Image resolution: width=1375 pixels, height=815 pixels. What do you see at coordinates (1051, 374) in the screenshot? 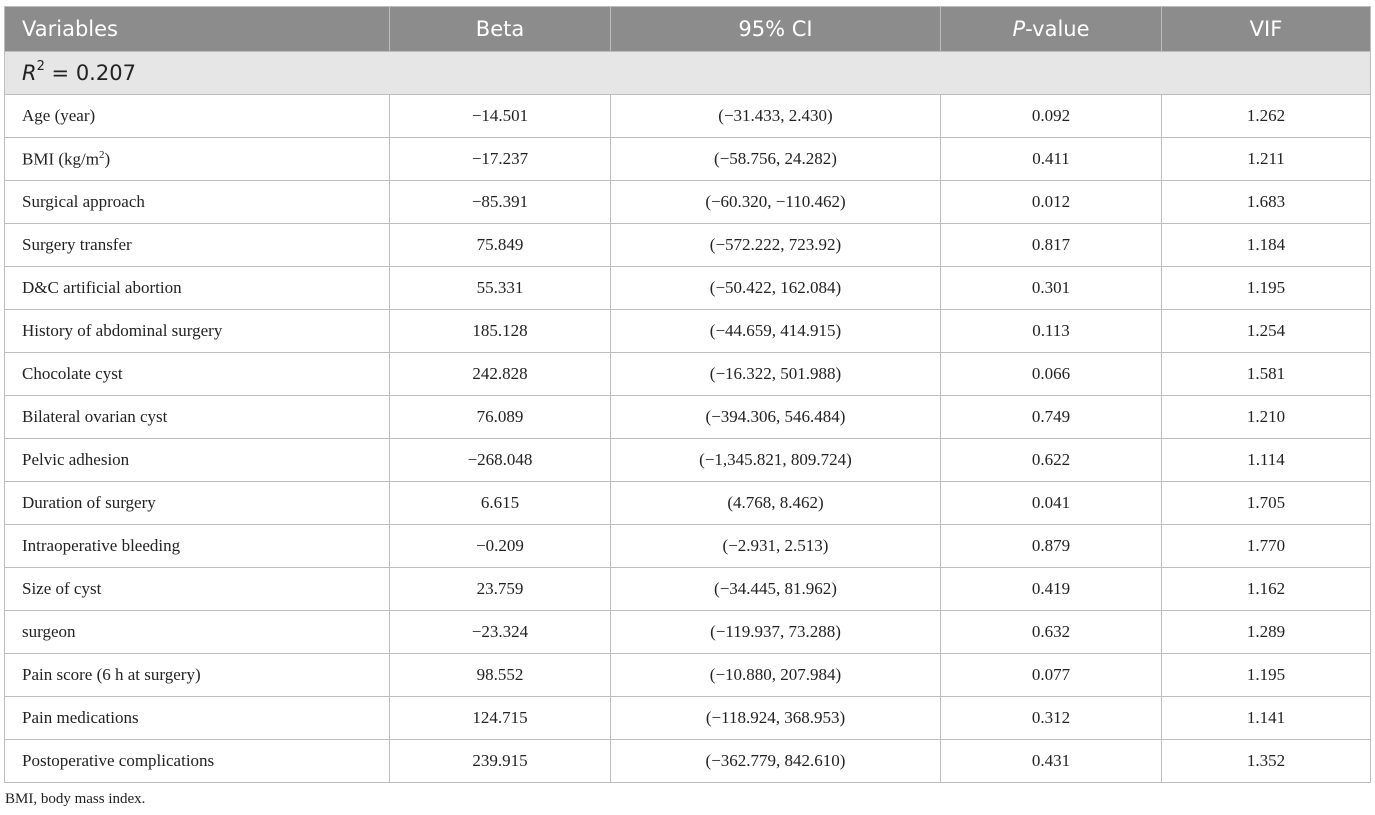
I see `cell-p-value: 0.066` at bounding box center [1051, 374].